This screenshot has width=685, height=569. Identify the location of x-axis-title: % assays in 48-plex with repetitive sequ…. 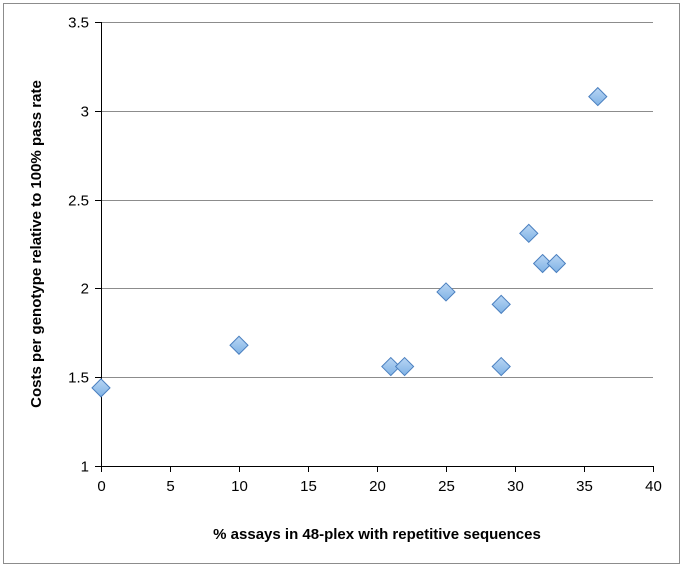
(377, 534).